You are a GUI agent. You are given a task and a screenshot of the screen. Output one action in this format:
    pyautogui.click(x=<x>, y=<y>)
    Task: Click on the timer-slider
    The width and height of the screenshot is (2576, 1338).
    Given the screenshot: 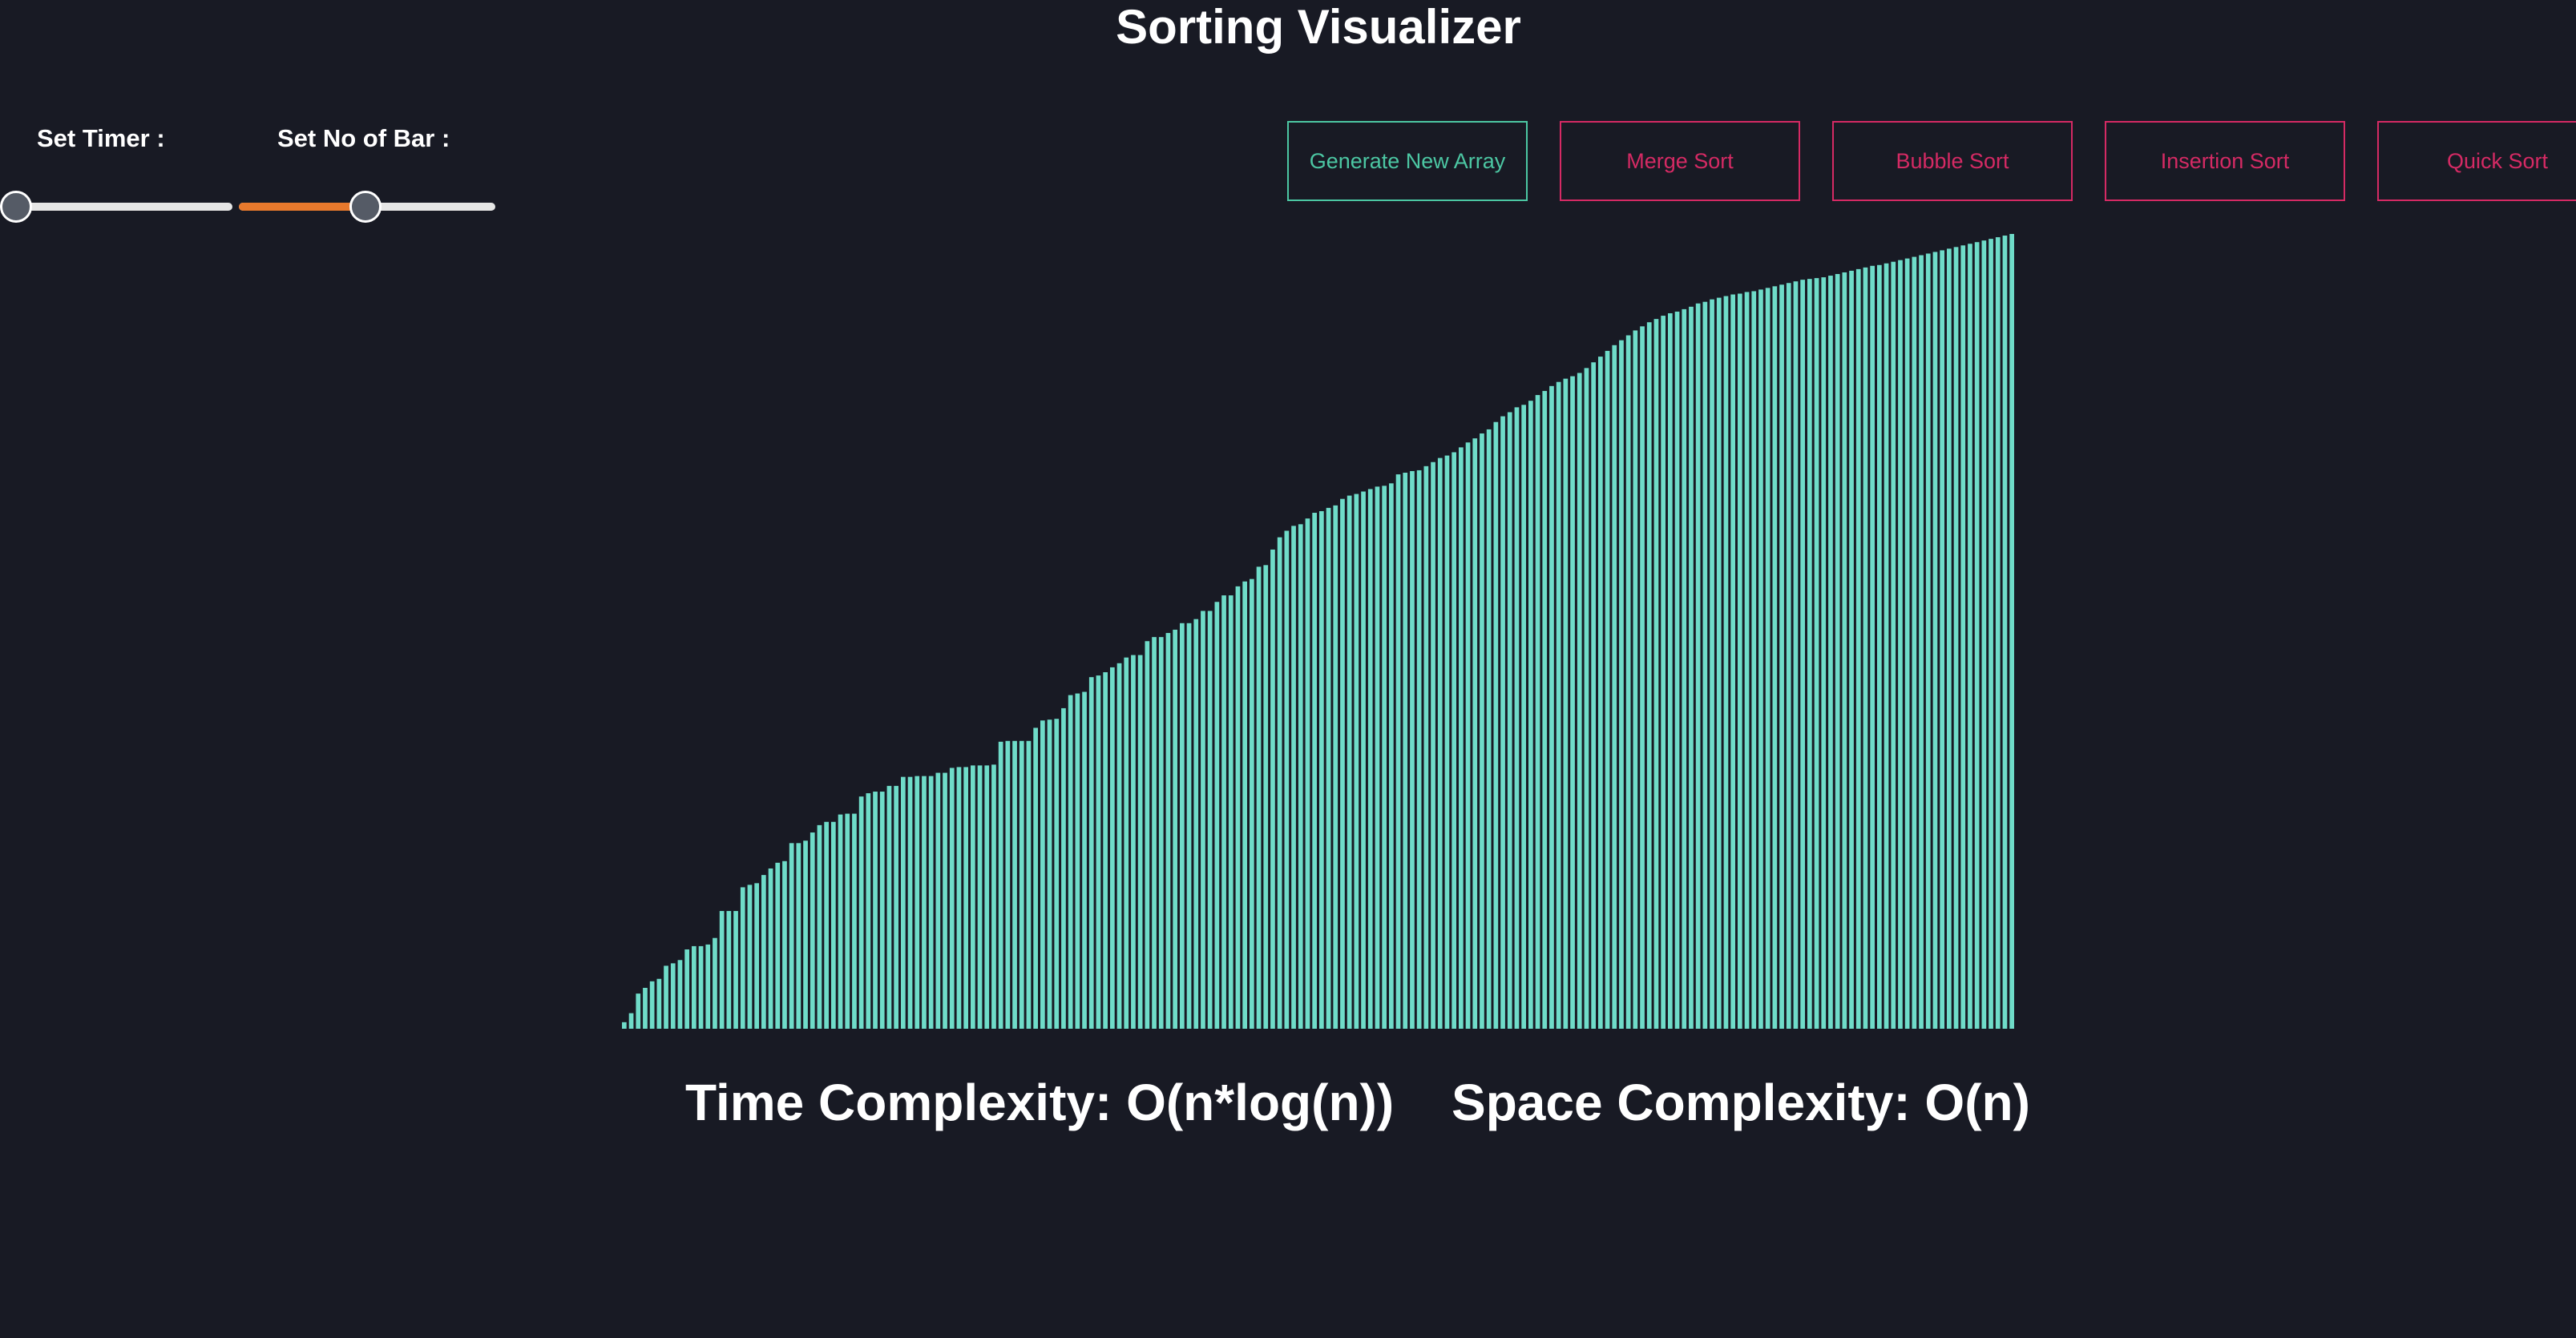 What is the action you would take?
    pyautogui.click(x=116, y=207)
    